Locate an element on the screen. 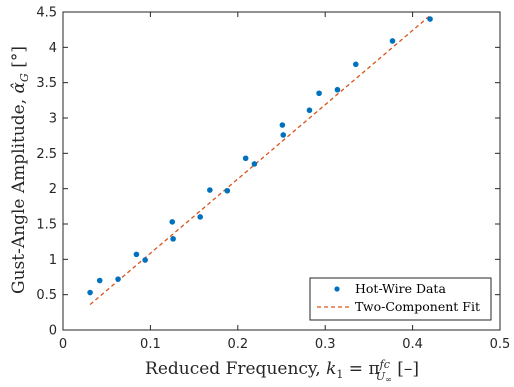 This screenshot has width=514, height=387. y-tick-label: 2 is located at coordinates (53, 189).